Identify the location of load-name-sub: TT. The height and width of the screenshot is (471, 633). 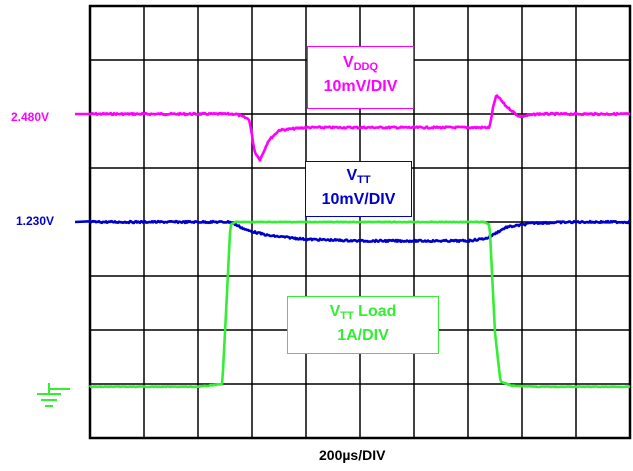
(347, 316).